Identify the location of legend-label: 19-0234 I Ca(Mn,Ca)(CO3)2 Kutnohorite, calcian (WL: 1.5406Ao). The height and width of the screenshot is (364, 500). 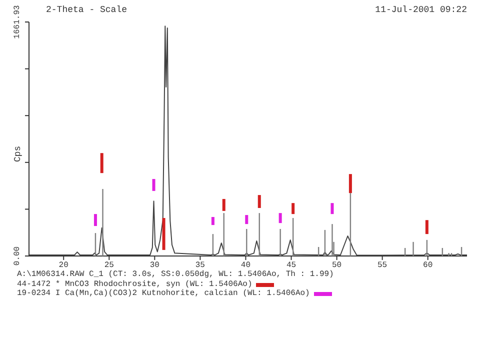
(163, 293).